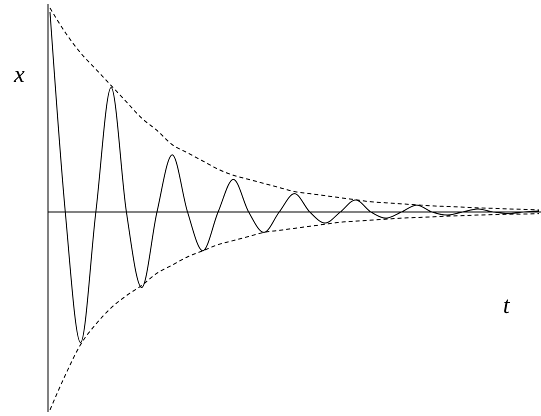 The height and width of the screenshot is (416, 541). Describe the element at coordinates (19, 75) in the screenshot. I see `y-axis-title: x` at that location.